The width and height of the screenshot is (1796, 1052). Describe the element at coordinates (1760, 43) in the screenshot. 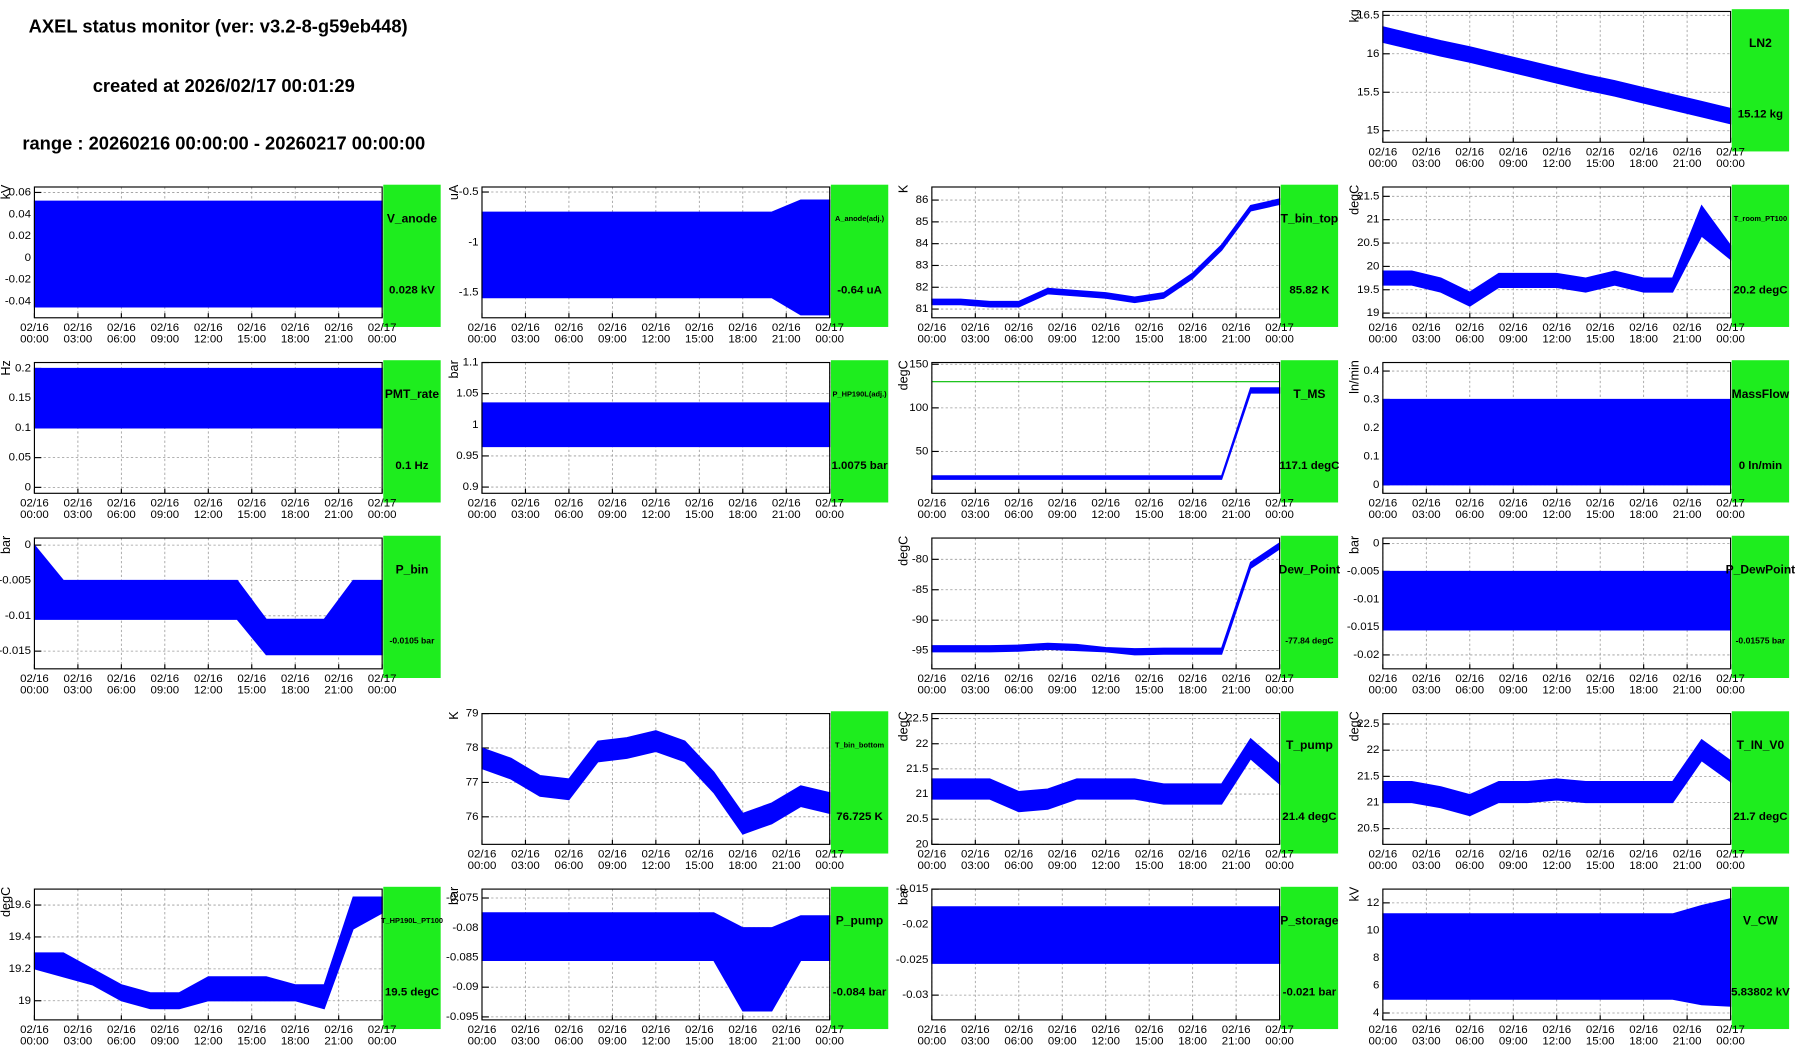

I see `status-name: LN2` at that location.